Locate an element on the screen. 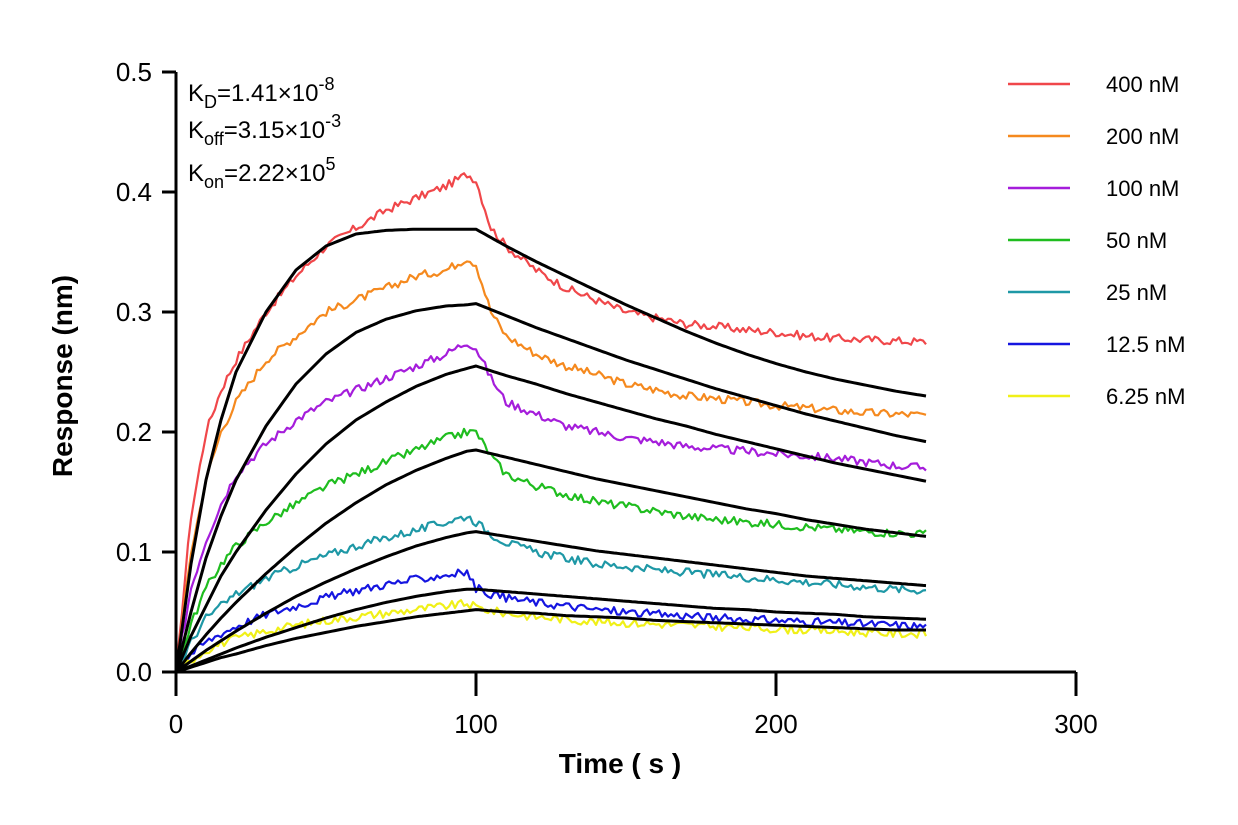 This screenshot has height=825, width=1238. y-tick-label: 0.4 is located at coordinates (134, 192).